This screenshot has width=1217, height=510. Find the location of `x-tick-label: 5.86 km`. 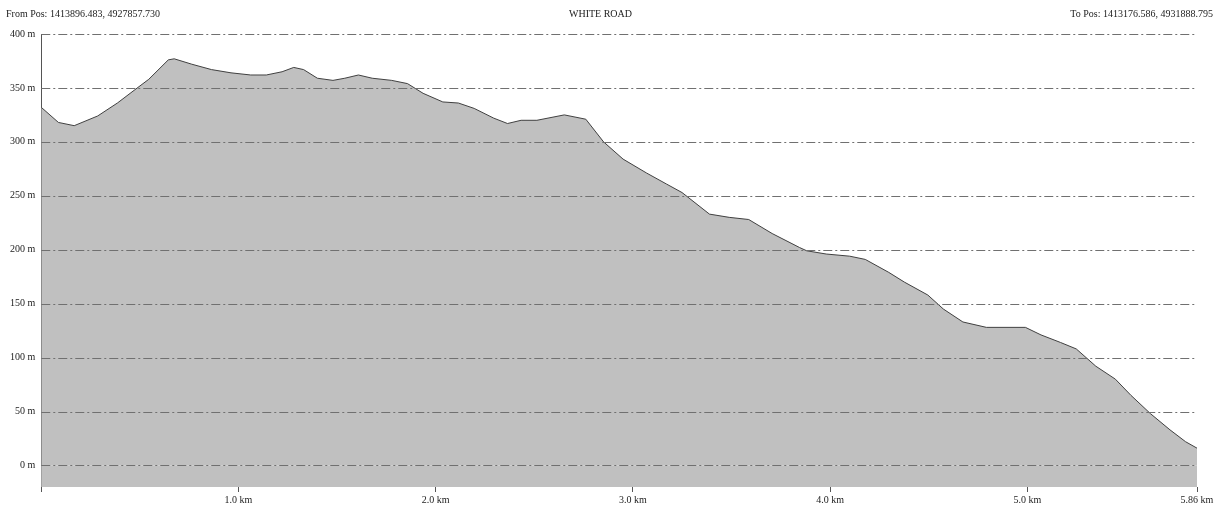

x-tick-label: 5.86 km is located at coordinates (1197, 499).